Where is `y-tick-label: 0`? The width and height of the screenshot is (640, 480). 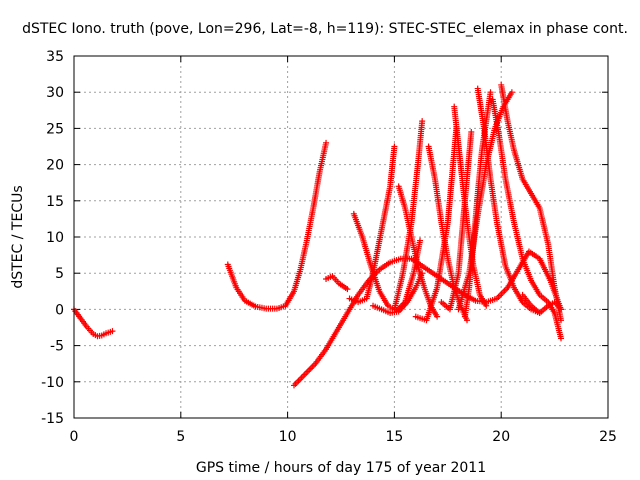 y-tick-label: 0 is located at coordinates (59, 310).